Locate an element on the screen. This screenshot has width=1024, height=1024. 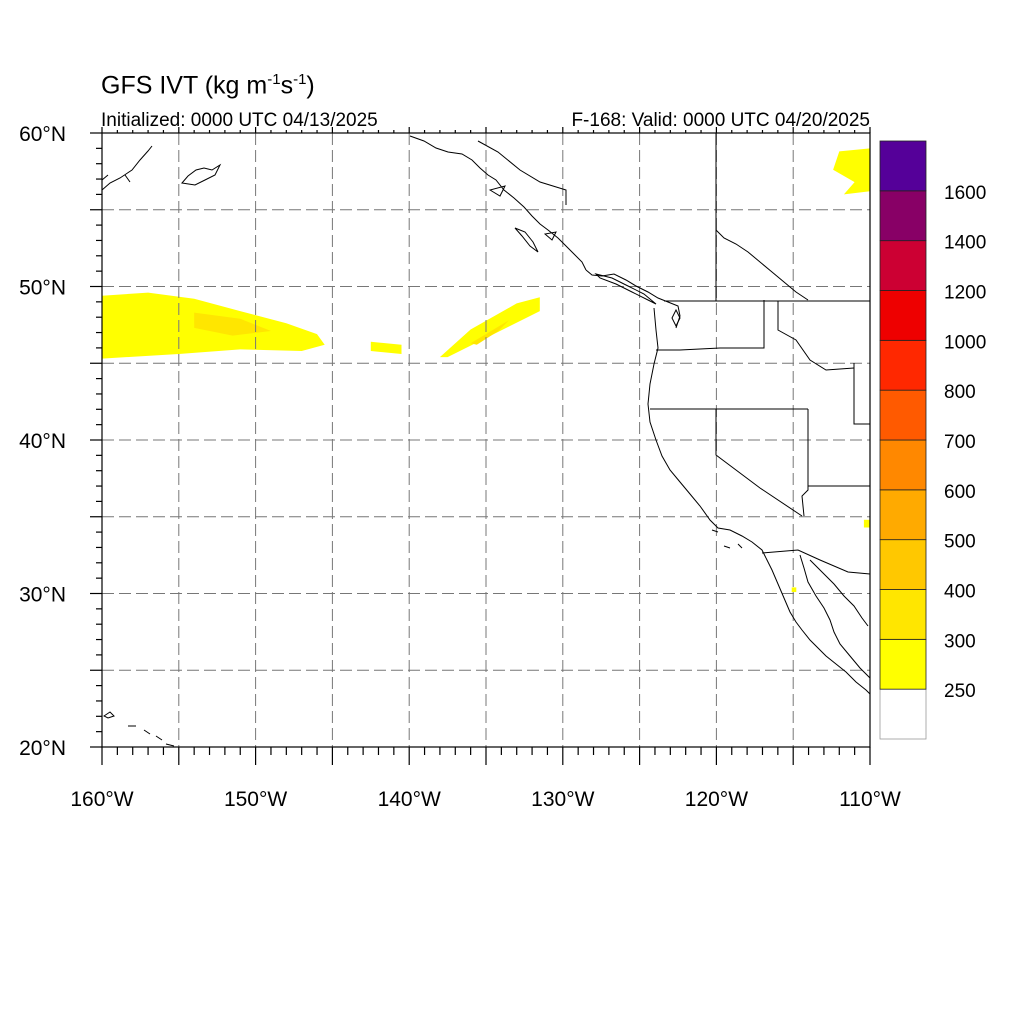
ivt-region-northeast is located at coordinates (851, 171).